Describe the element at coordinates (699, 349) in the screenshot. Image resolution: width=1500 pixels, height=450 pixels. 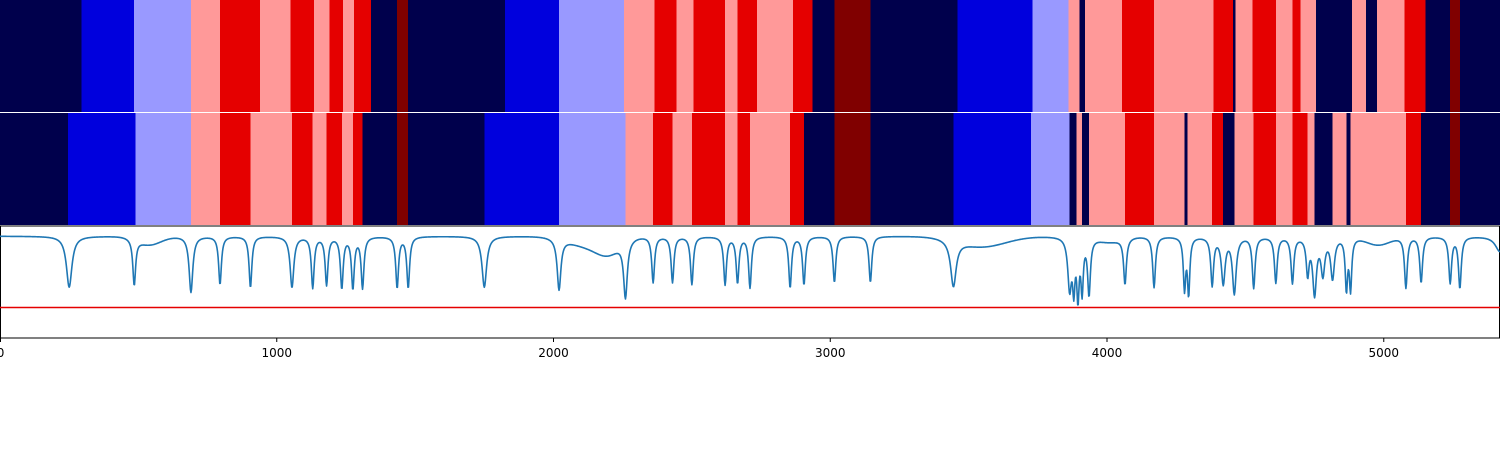
I see `x-axis: 0 1000 2000 3000 4000 5000` at that location.